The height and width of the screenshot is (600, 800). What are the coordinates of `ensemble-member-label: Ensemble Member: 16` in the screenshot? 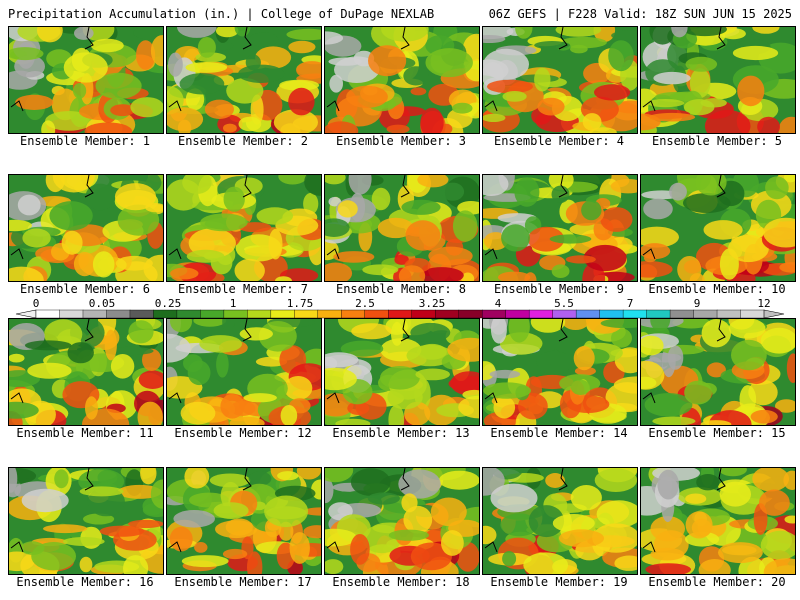 It's located at (85, 582).